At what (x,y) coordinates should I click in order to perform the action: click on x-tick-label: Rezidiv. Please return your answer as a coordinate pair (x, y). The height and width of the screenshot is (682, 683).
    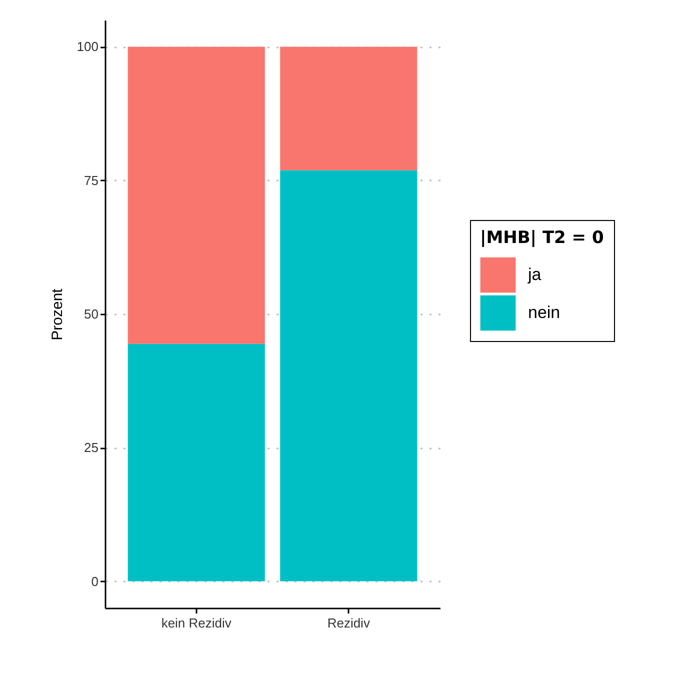
    Looking at the image, I should click on (348, 623).